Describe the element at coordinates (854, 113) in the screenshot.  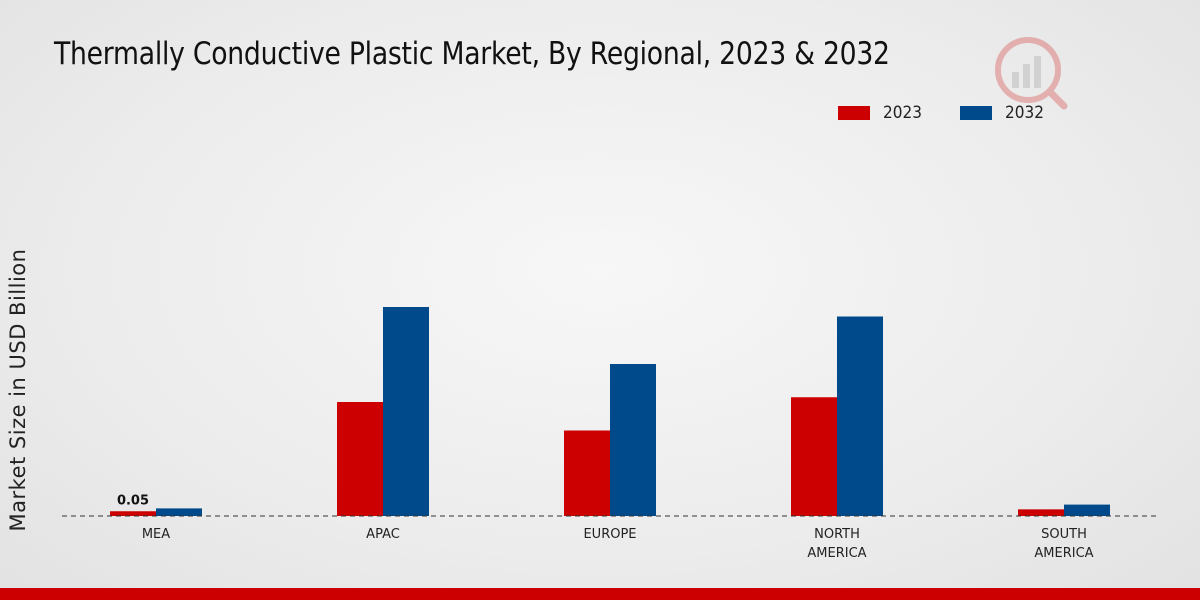
I see `legend-swatch-2023` at that location.